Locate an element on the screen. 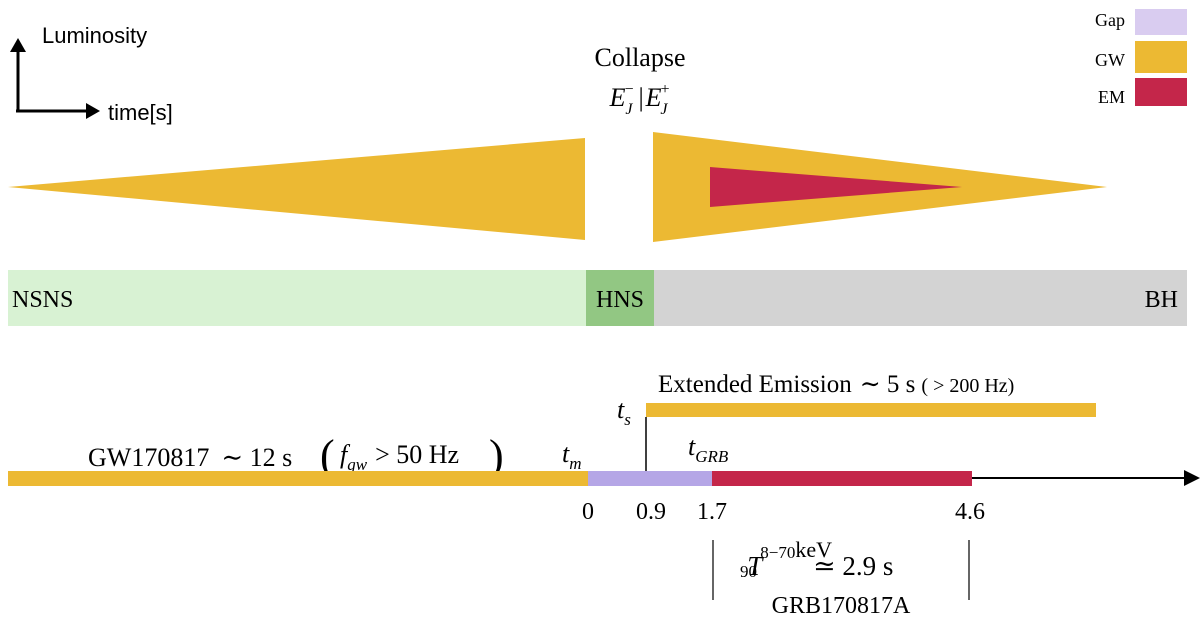 This screenshot has height=627, width=1200. phase-hns is located at coordinates (620, 298).